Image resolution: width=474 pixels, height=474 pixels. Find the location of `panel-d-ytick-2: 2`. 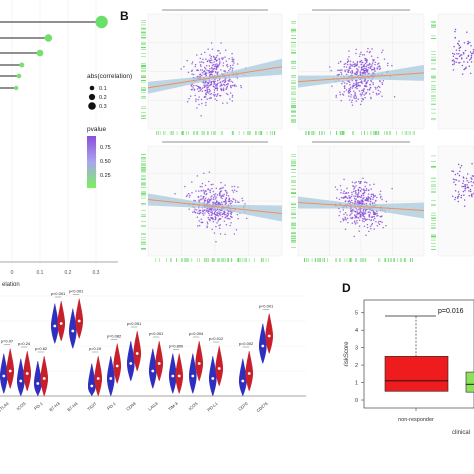

panel-d-ytick-2: 2 is located at coordinates (356, 366).